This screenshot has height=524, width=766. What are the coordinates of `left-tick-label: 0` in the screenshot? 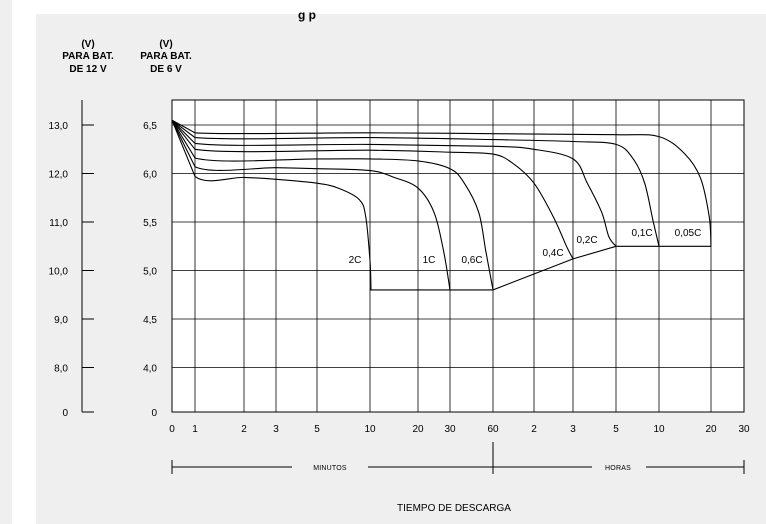 It's located at (65, 413).